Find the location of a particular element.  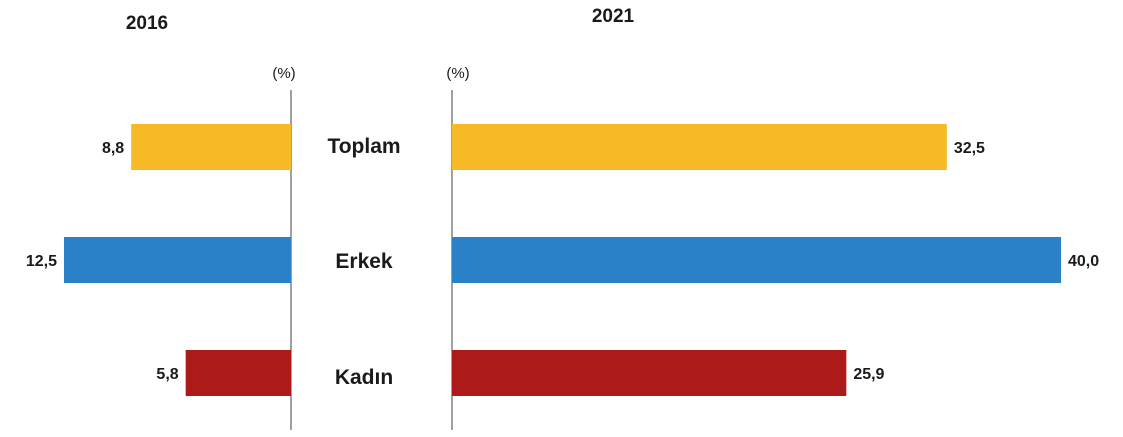

unit-label-2016: (%) is located at coordinates (283, 73).